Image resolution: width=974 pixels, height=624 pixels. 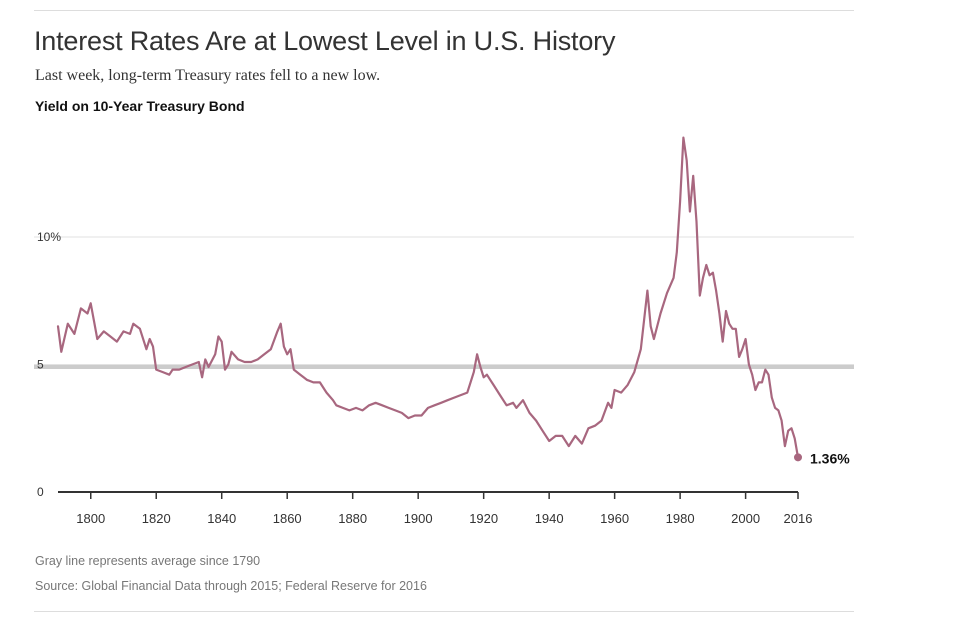 What do you see at coordinates (745, 518) in the screenshot?
I see `x-tick-label-2000: 2000` at bounding box center [745, 518].